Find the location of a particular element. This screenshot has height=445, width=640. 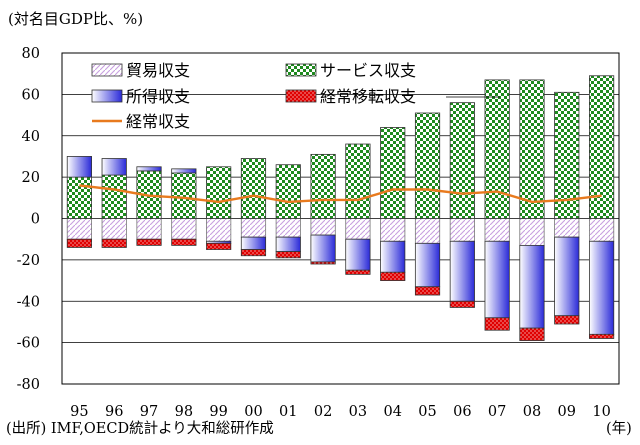

legend-transfer-balance: 経常移転収支 is located at coordinates (350, 96).